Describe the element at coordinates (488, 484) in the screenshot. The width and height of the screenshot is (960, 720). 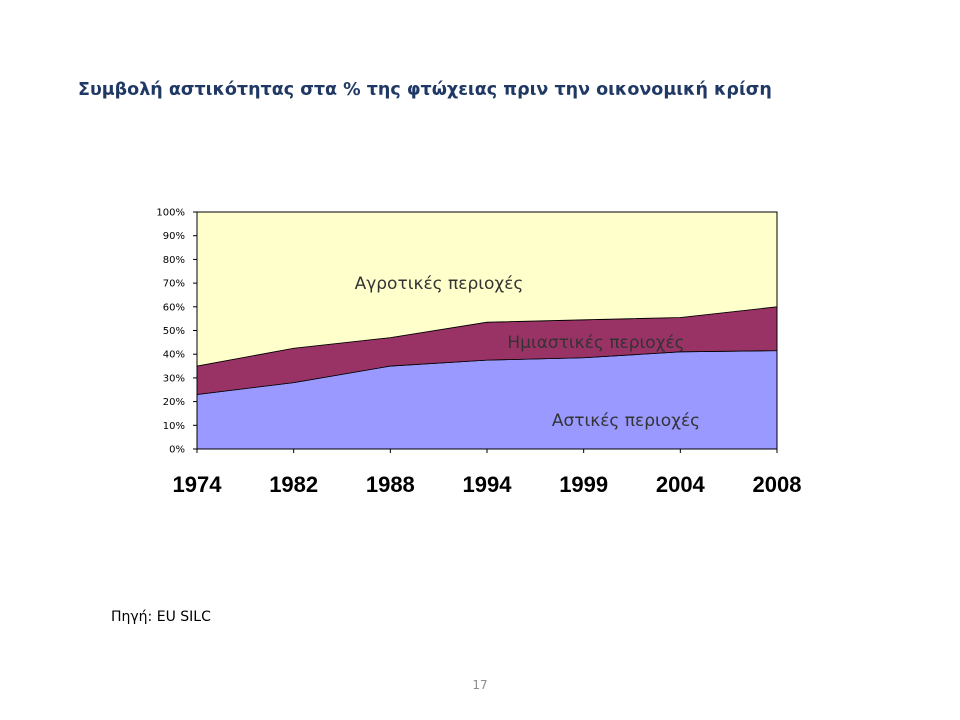
I see `x-tick-label: 1994` at that location.